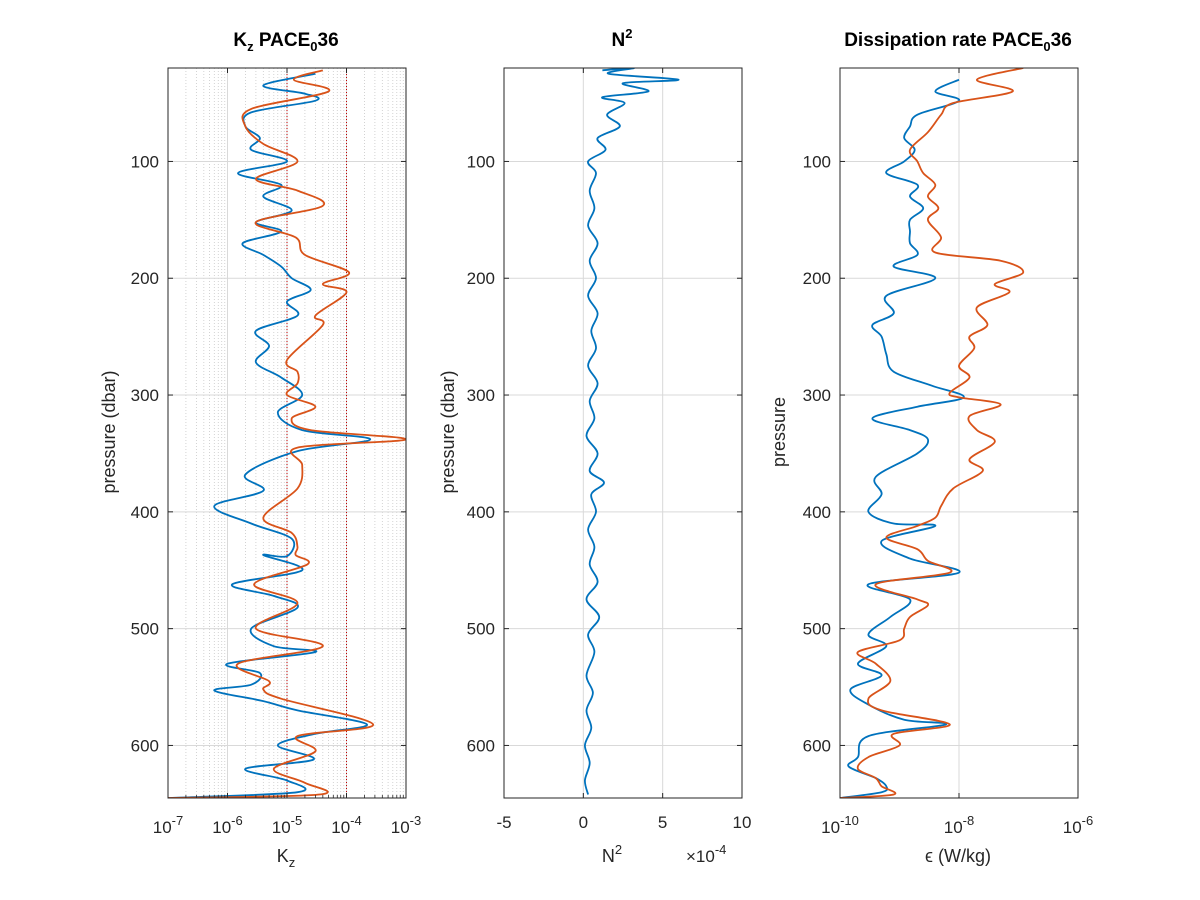  I want to click on n2-x-tick-label: 10, so click(742, 822).